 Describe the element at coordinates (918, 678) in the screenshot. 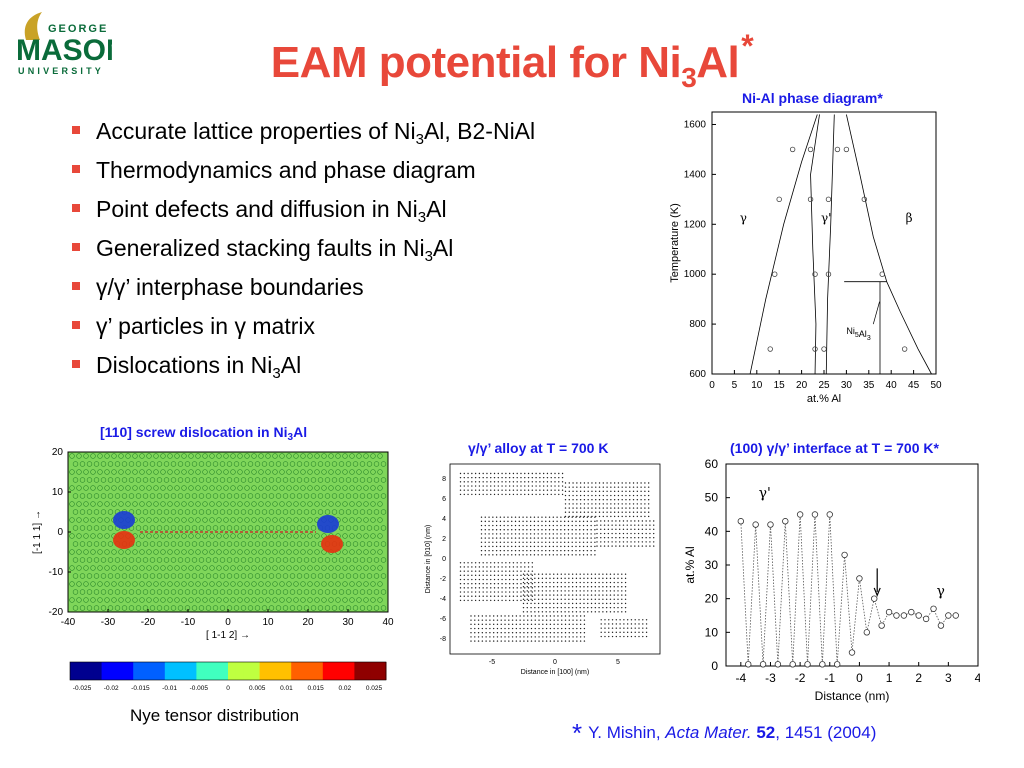

I see `x-tick-label: 2` at that location.